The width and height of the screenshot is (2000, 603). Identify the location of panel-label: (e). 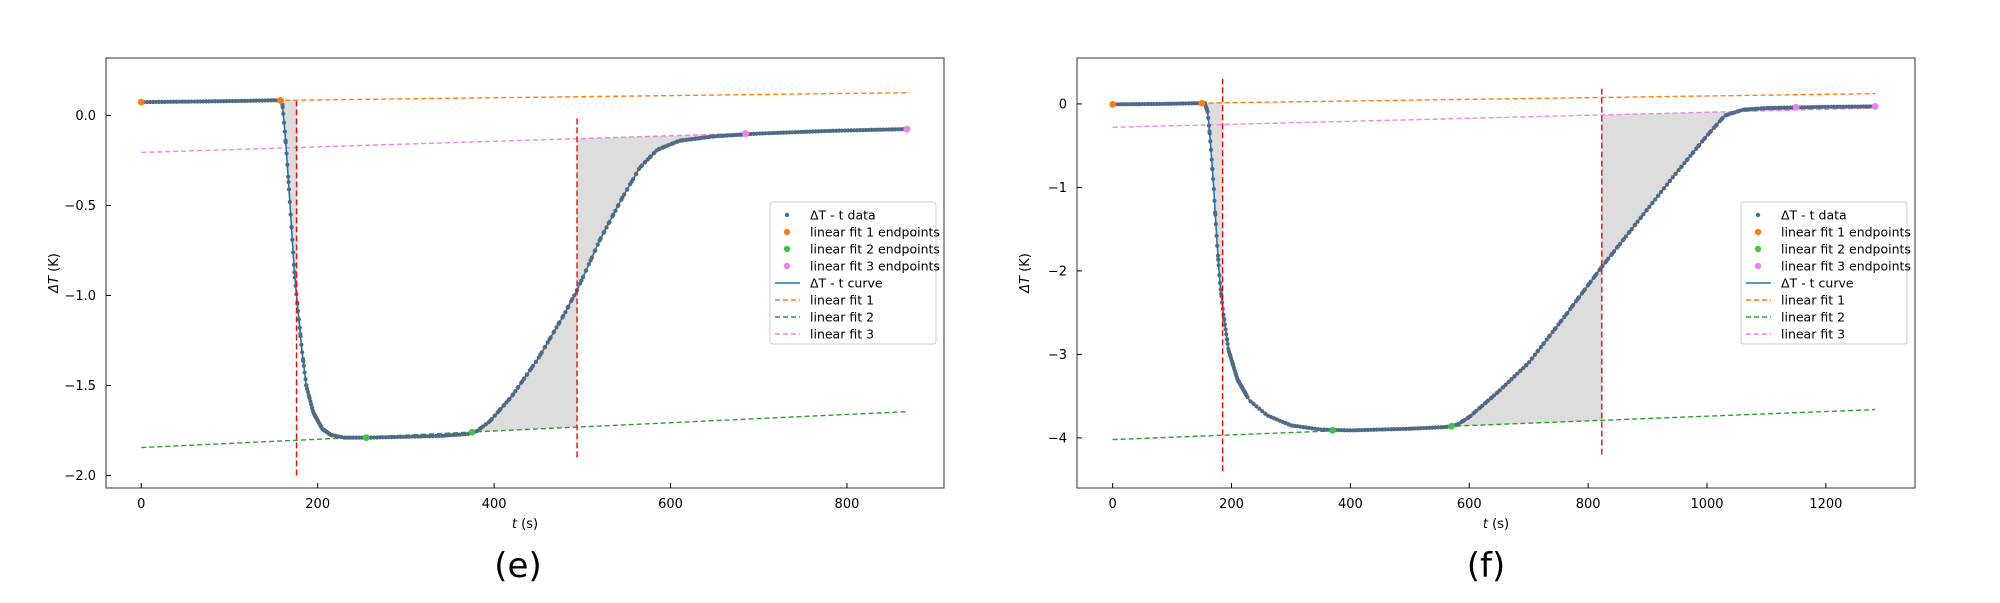
(517, 566).